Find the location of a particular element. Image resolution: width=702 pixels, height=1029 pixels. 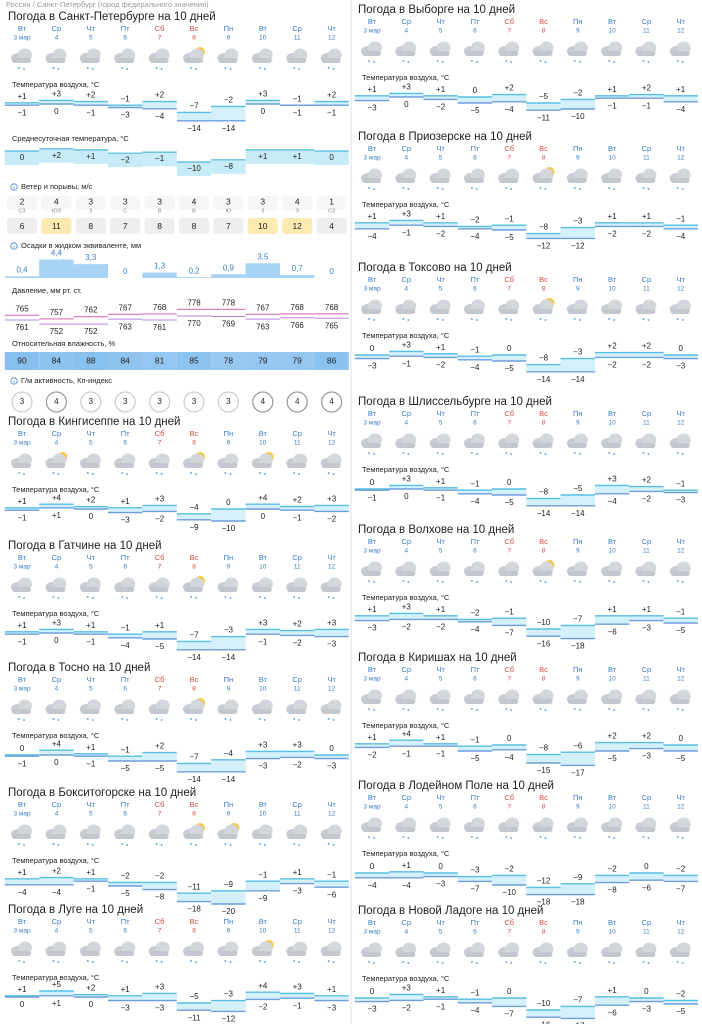

city-title: Погода в Киришах на 10 дней is located at coordinates (437, 658).